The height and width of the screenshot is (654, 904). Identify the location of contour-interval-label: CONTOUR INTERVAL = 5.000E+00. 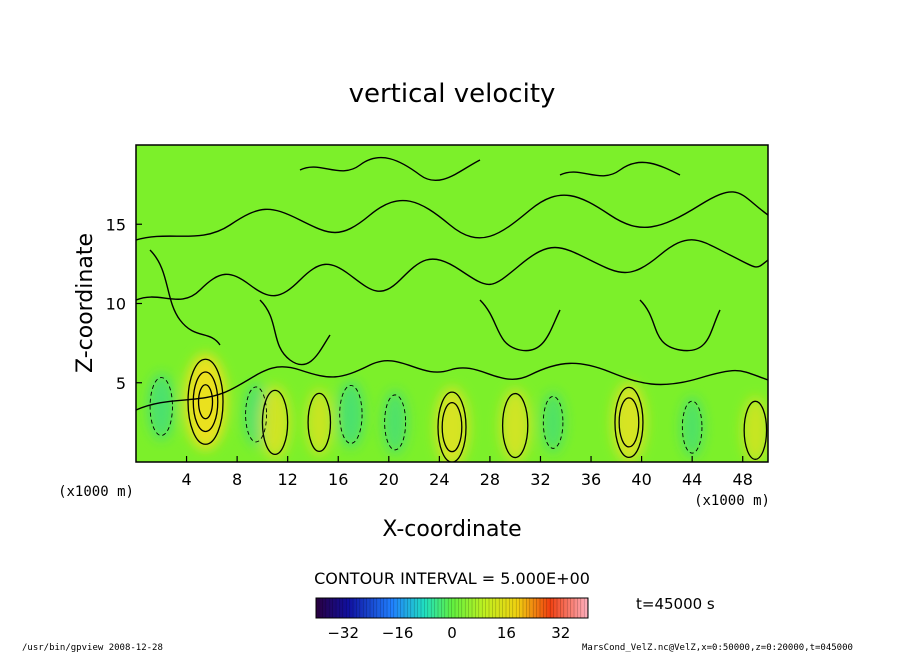
(452, 578).